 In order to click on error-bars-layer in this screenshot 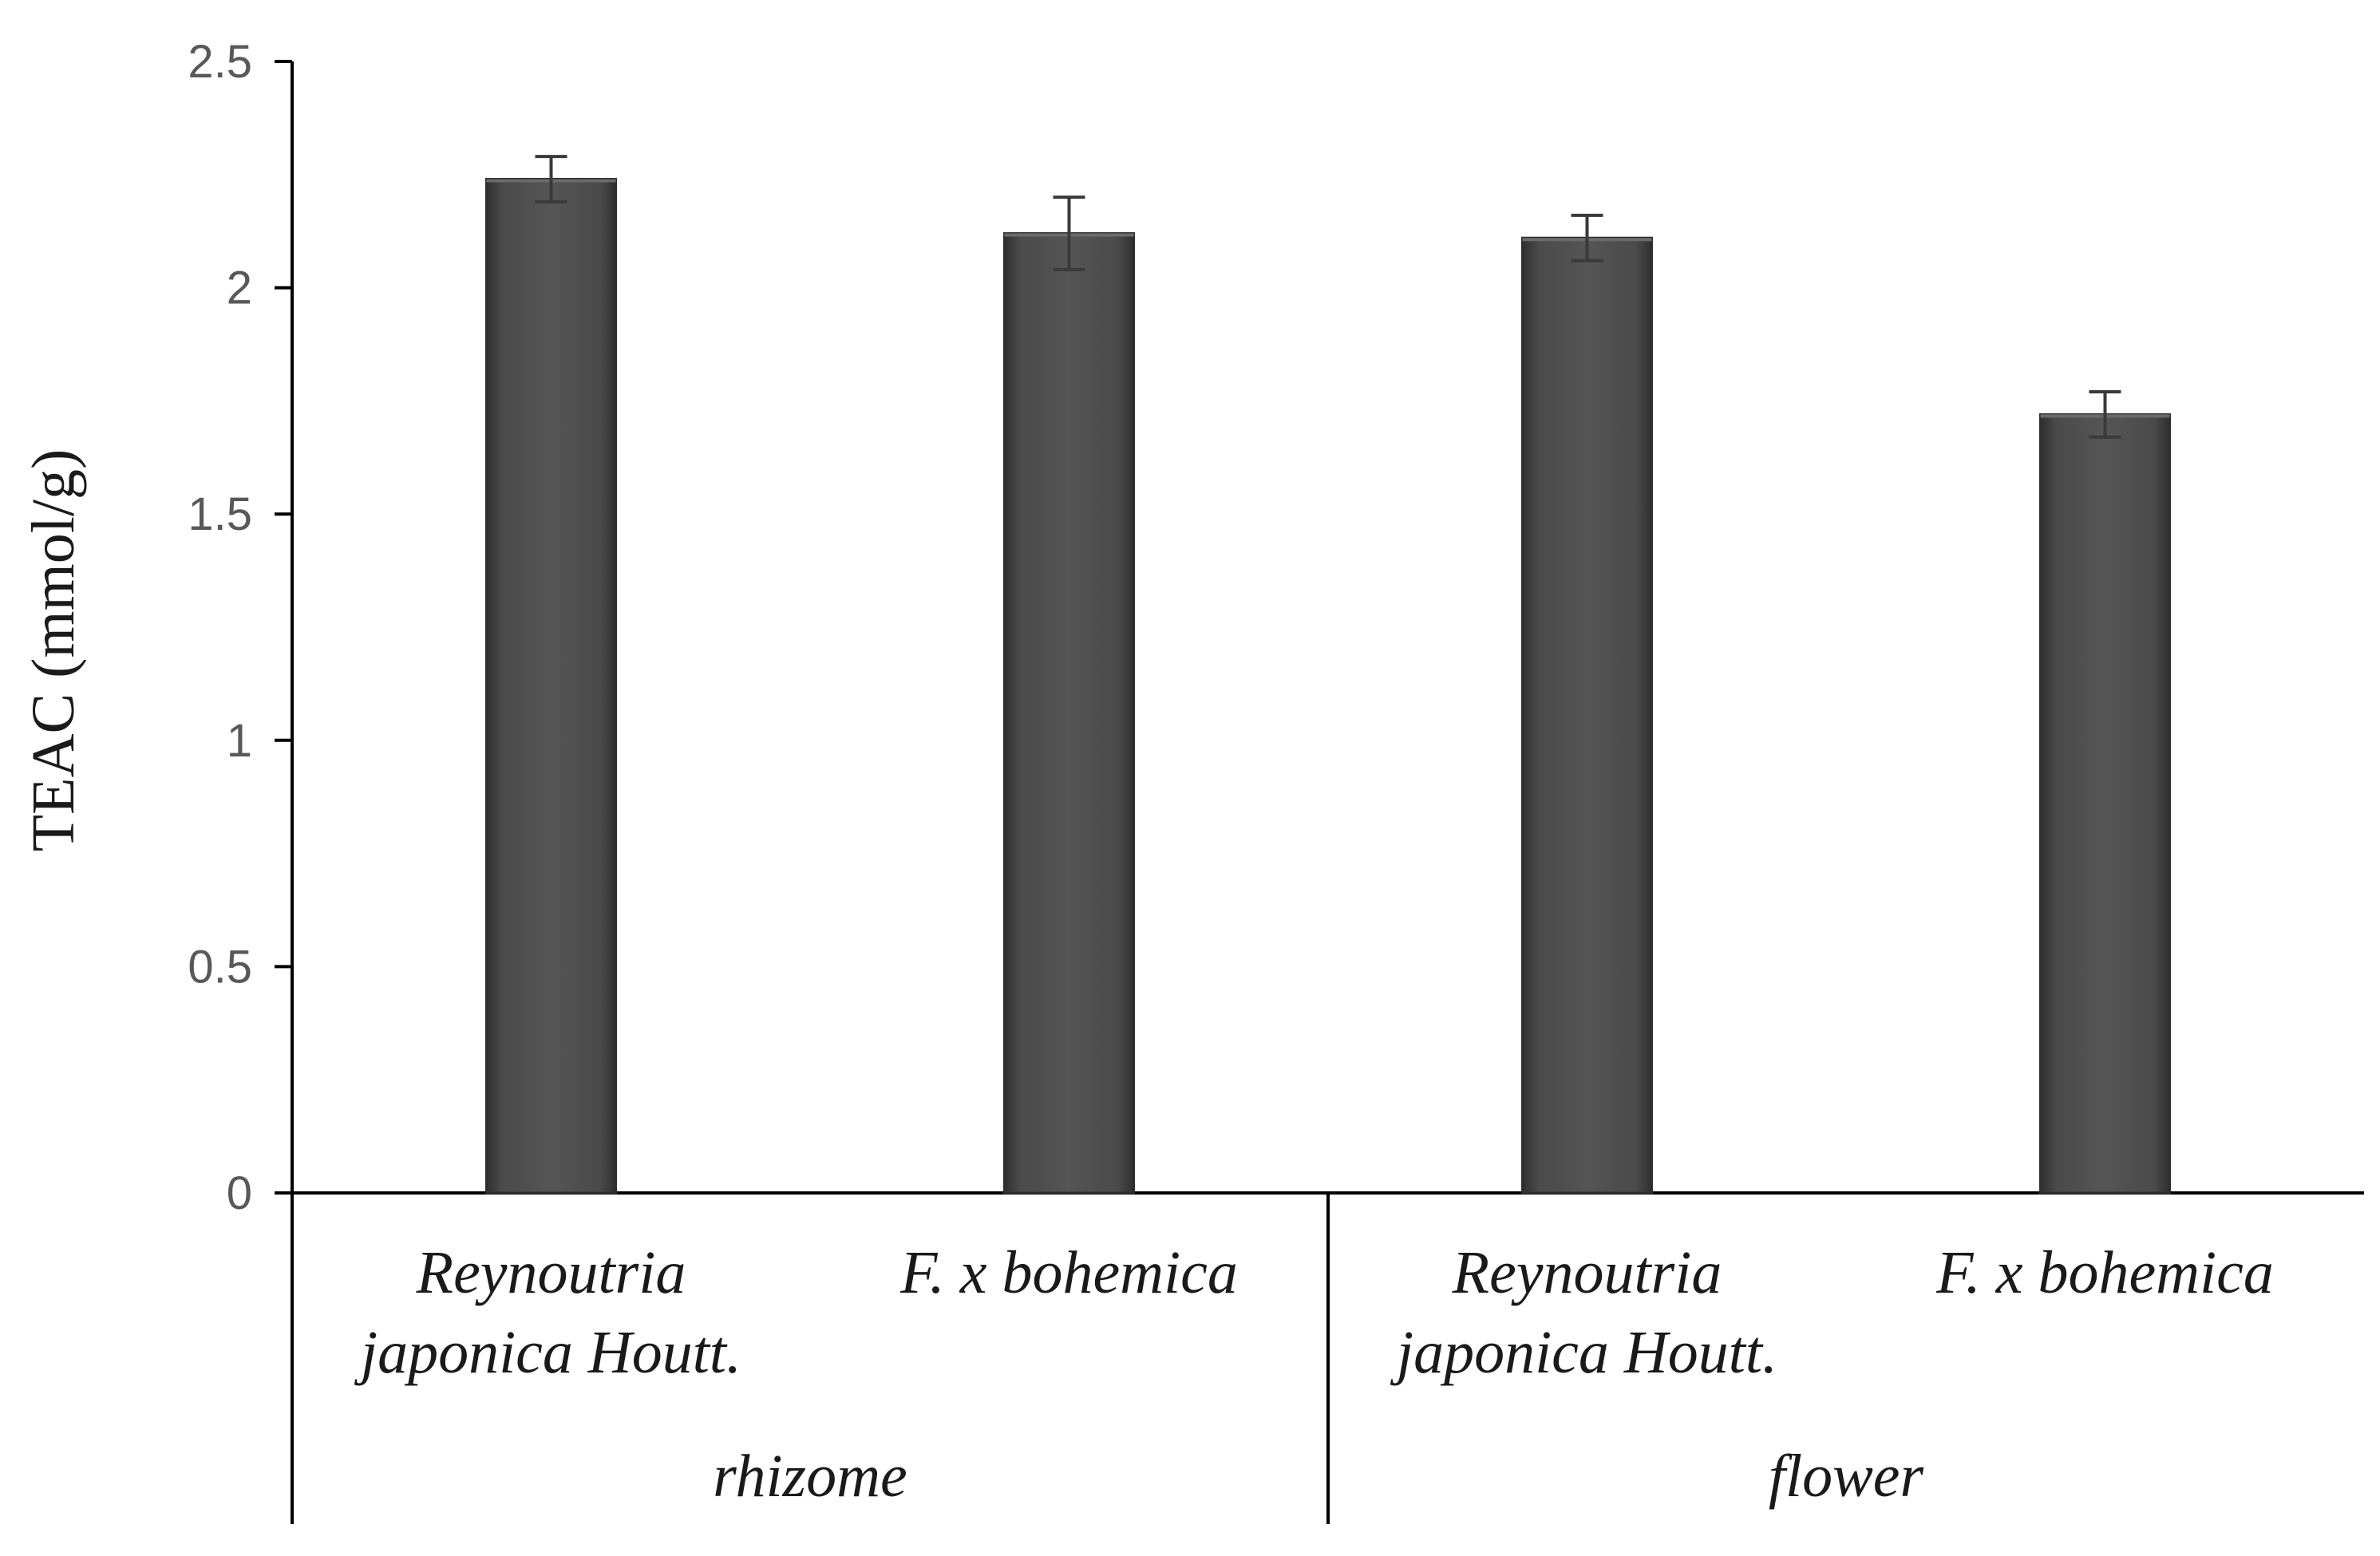, I will do `click(1328, 297)`.